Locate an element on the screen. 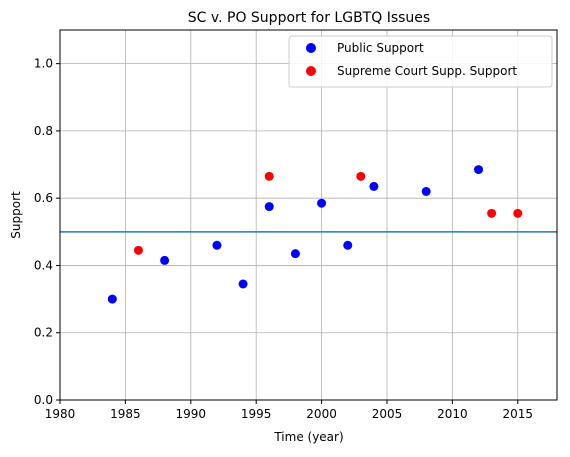 The height and width of the screenshot is (457, 570). legend-label-supreme-court-support: Supreme Court Supp. Support is located at coordinates (427, 71).